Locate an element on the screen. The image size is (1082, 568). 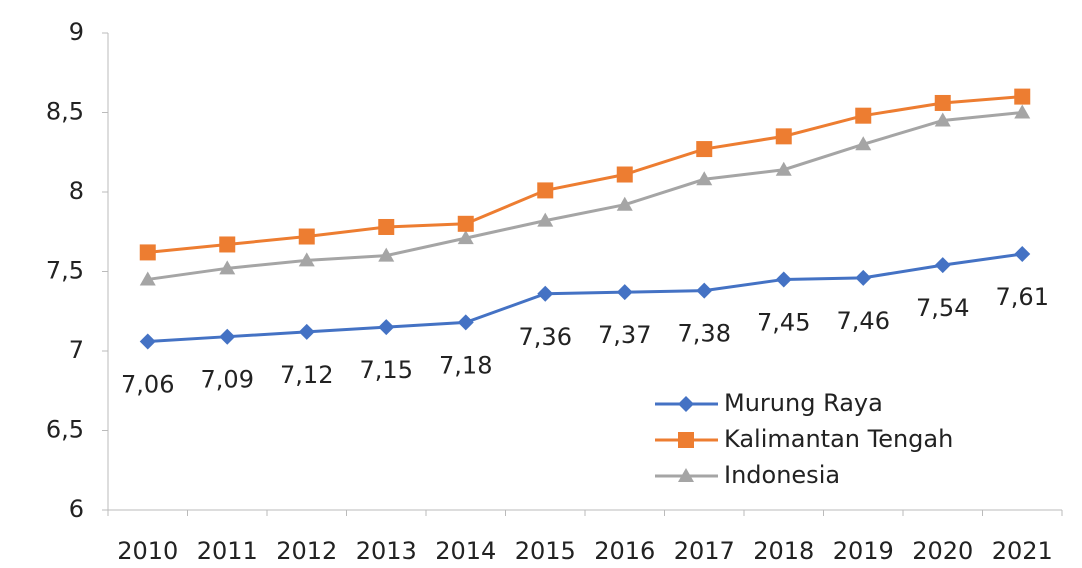
data-label: 7,54 is located at coordinates (942, 308).